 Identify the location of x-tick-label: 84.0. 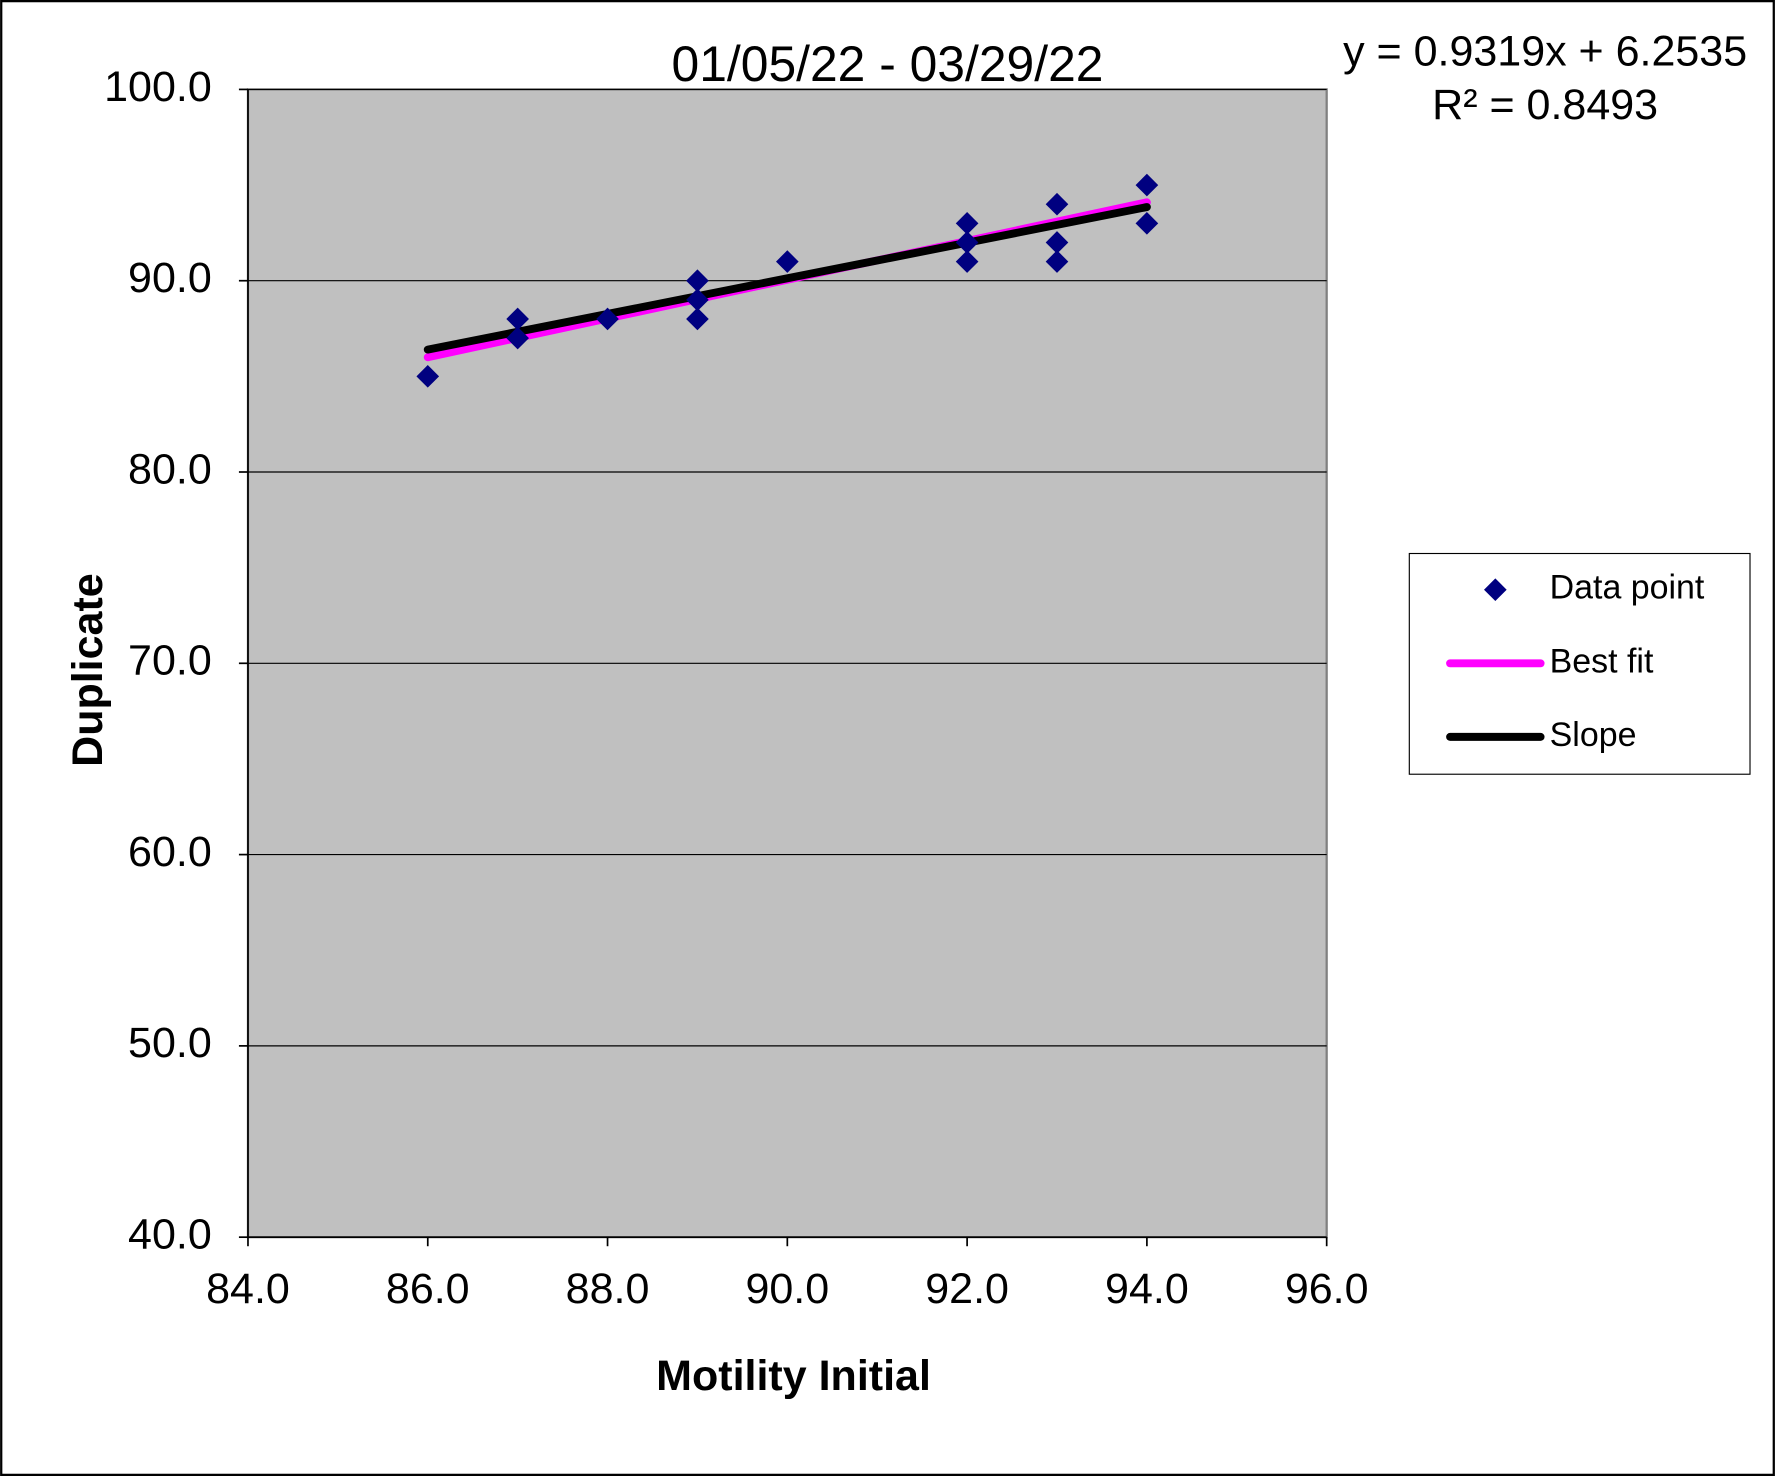
(248, 1289).